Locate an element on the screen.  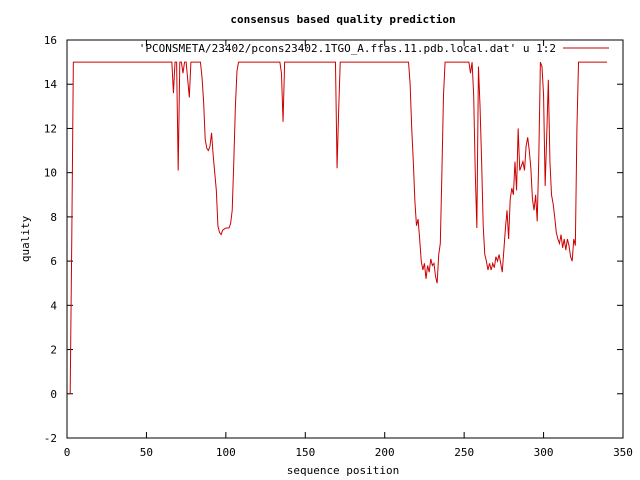
y-tick-label: 12 is located at coordinates (50, 128).